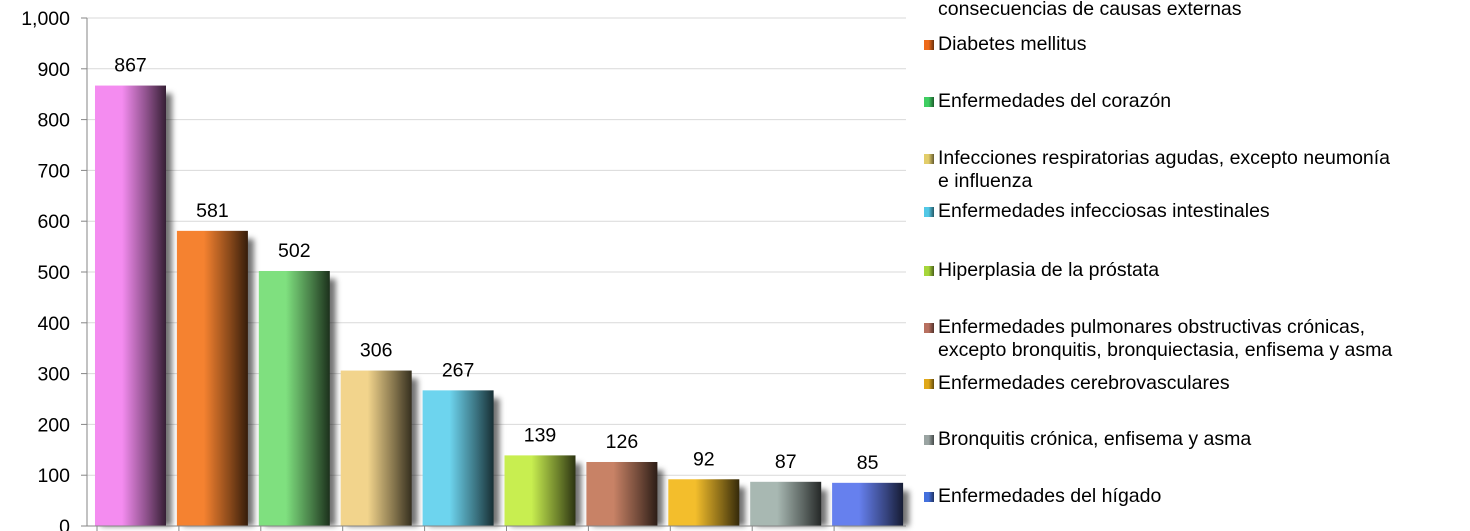 The height and width of the screenshot is (531, 1470). Describe the element at coordinates (1050, 496) in the screenshot. I see `legend-label: Enfermedades del hígado` at that location.